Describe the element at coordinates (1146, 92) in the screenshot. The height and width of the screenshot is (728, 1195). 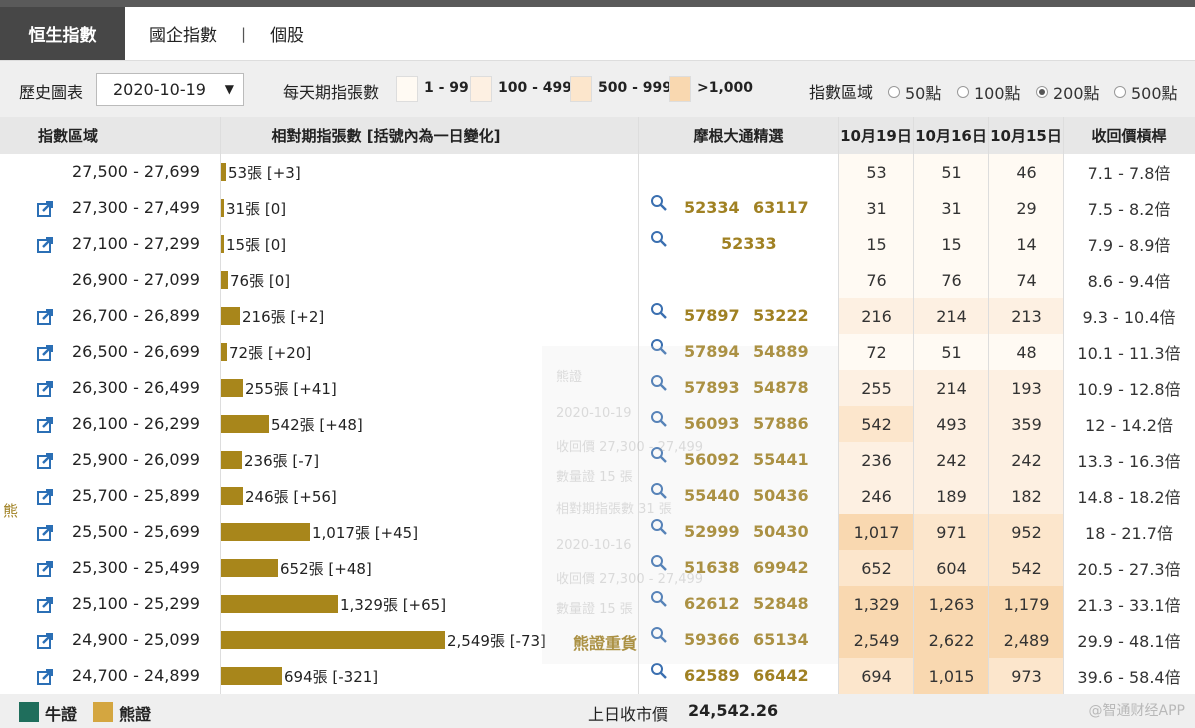
I see `radio-500: 500點` at that location.